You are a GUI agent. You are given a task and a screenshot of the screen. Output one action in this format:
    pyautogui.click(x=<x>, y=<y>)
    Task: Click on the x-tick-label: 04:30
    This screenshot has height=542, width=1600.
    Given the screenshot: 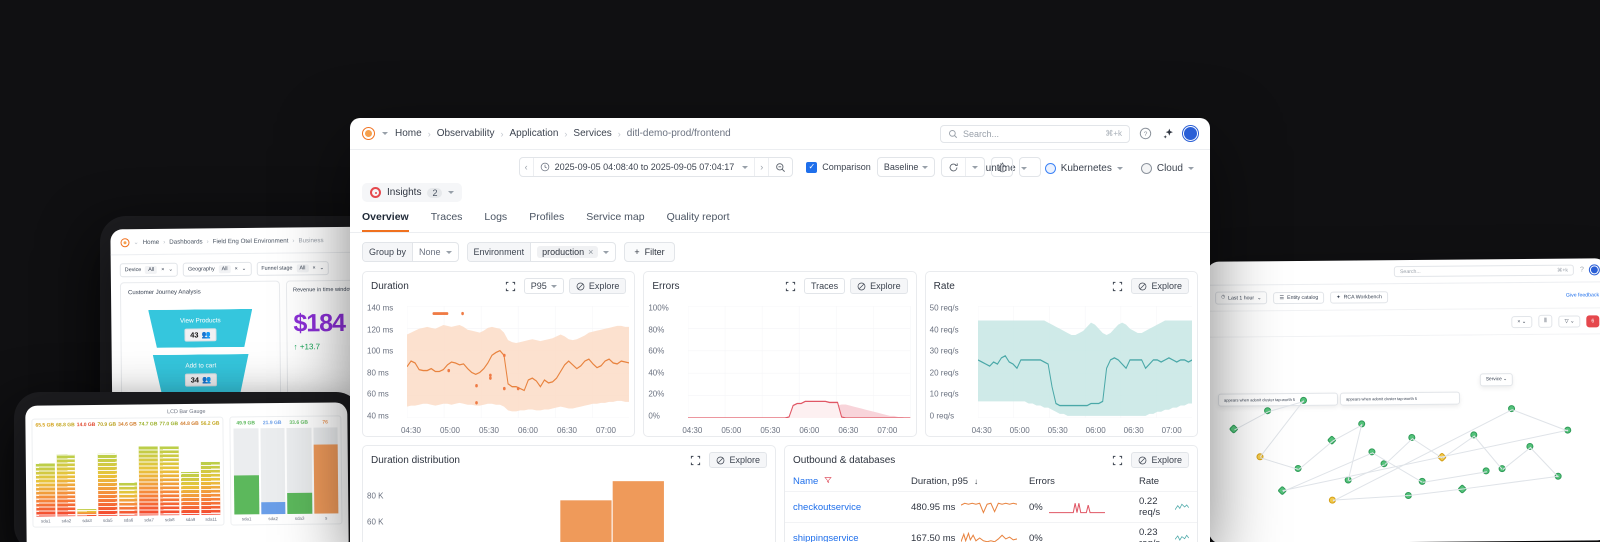 What is the action you would take?
    pyautogui.click(x=411, y=430)
    